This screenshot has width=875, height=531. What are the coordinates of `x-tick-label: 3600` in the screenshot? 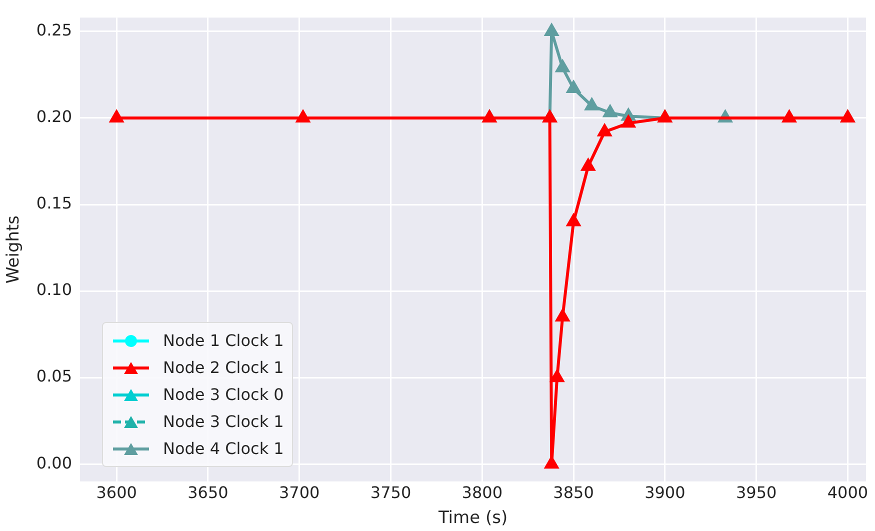 It's located at (116, 492).